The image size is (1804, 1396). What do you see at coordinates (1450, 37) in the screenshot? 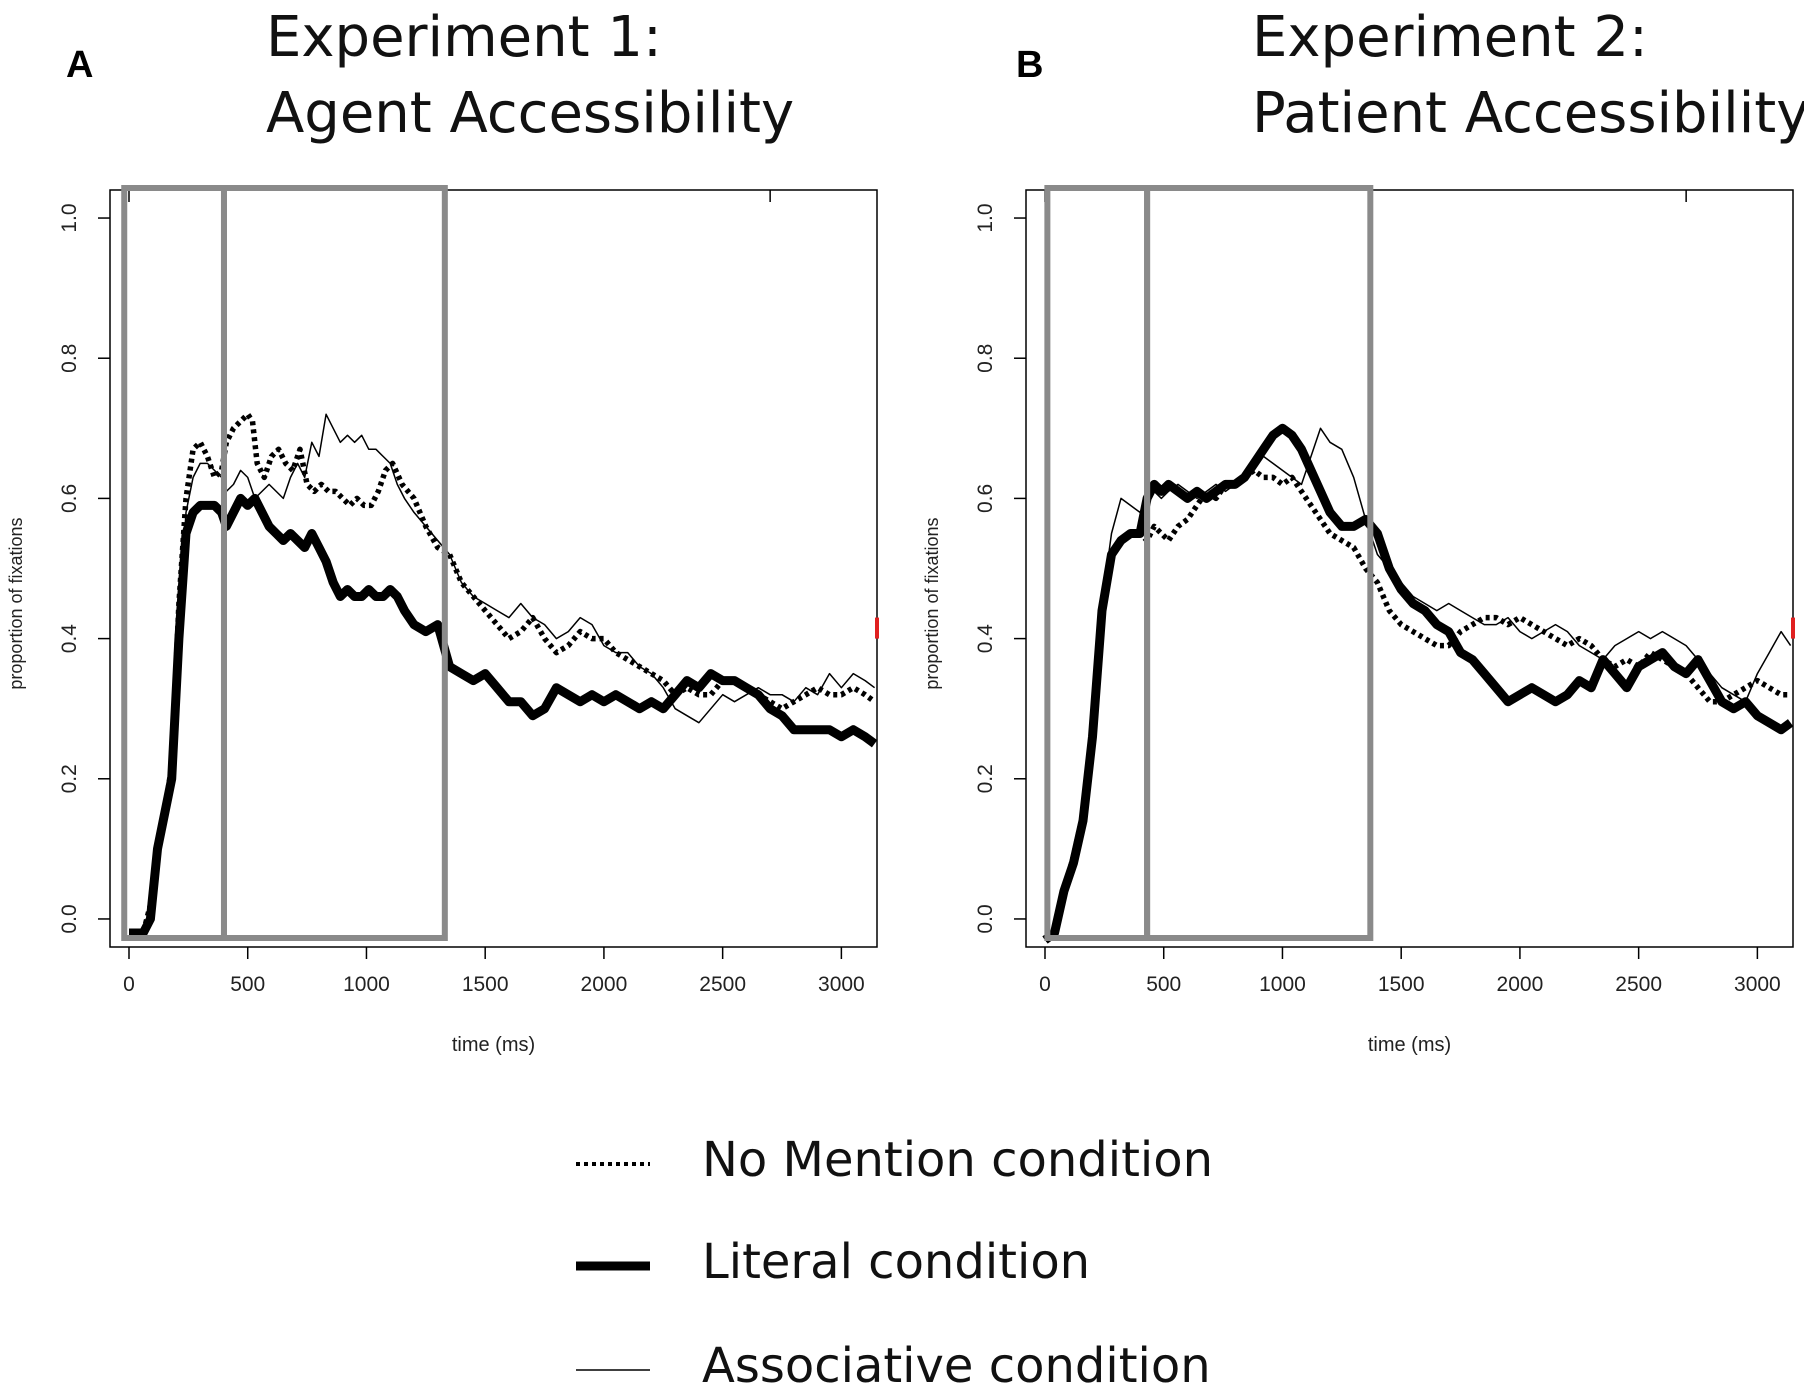
I see `panel-b-title-line1: Experiment 2:` at bounding box center [1450, 37].